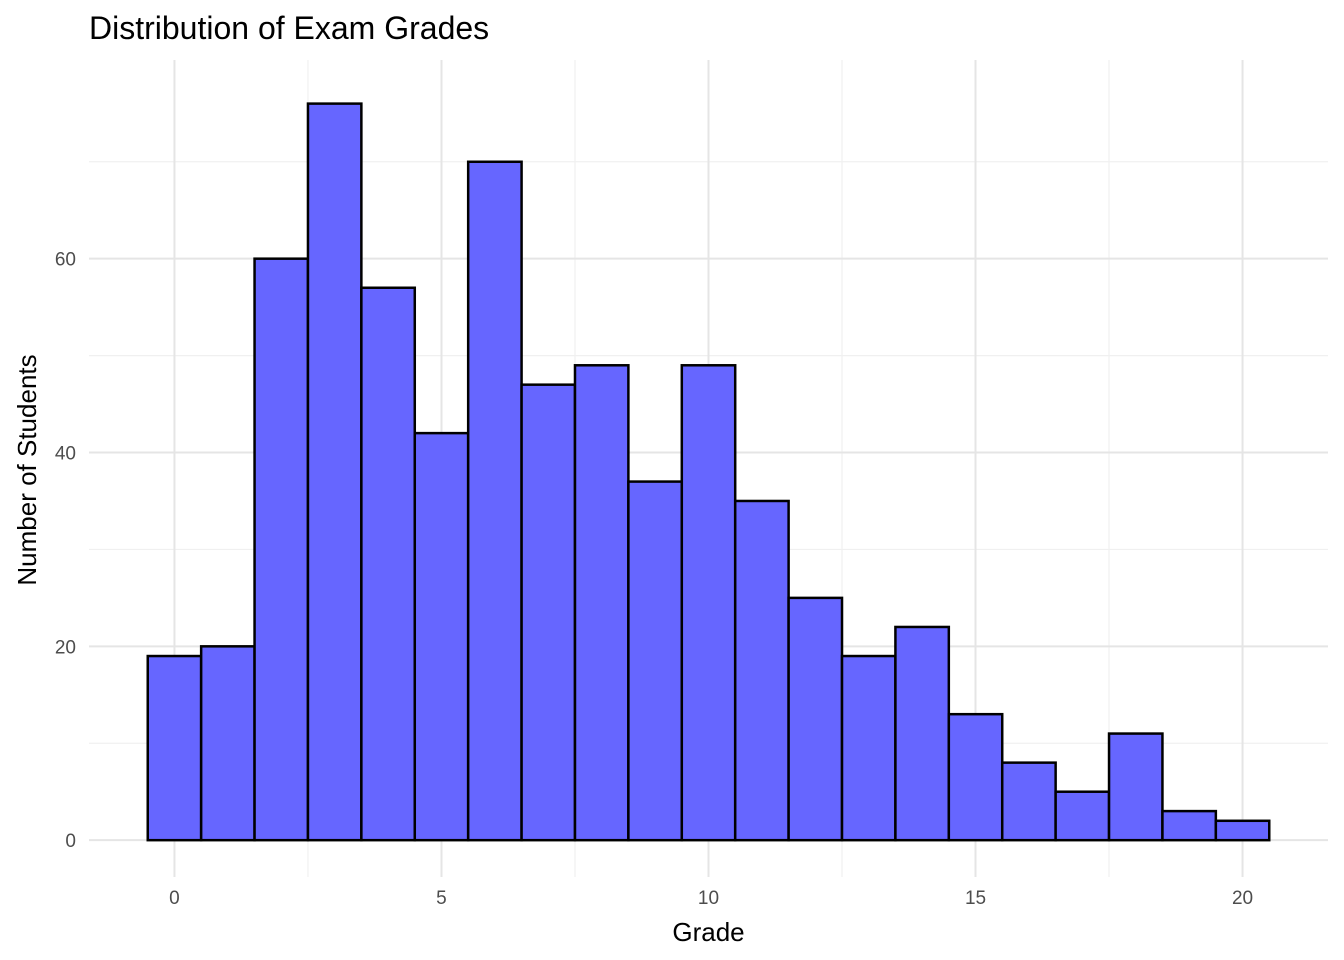  Describe the element at coordinates (65, 260) in the screenshot. I see `y-tick-label: 60` at that location.